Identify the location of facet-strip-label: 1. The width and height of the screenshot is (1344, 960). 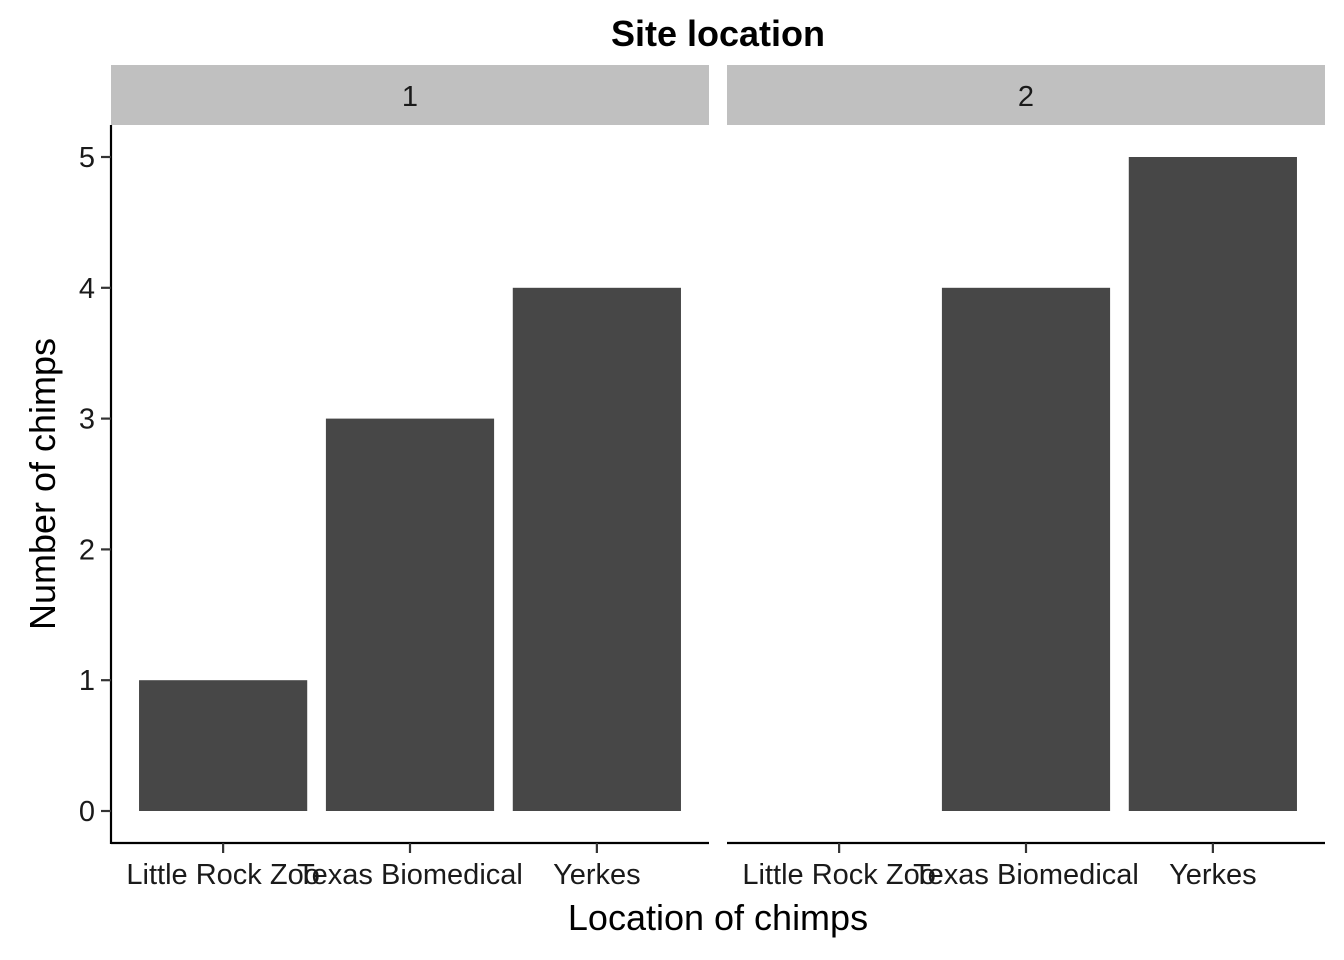
(410, 97).